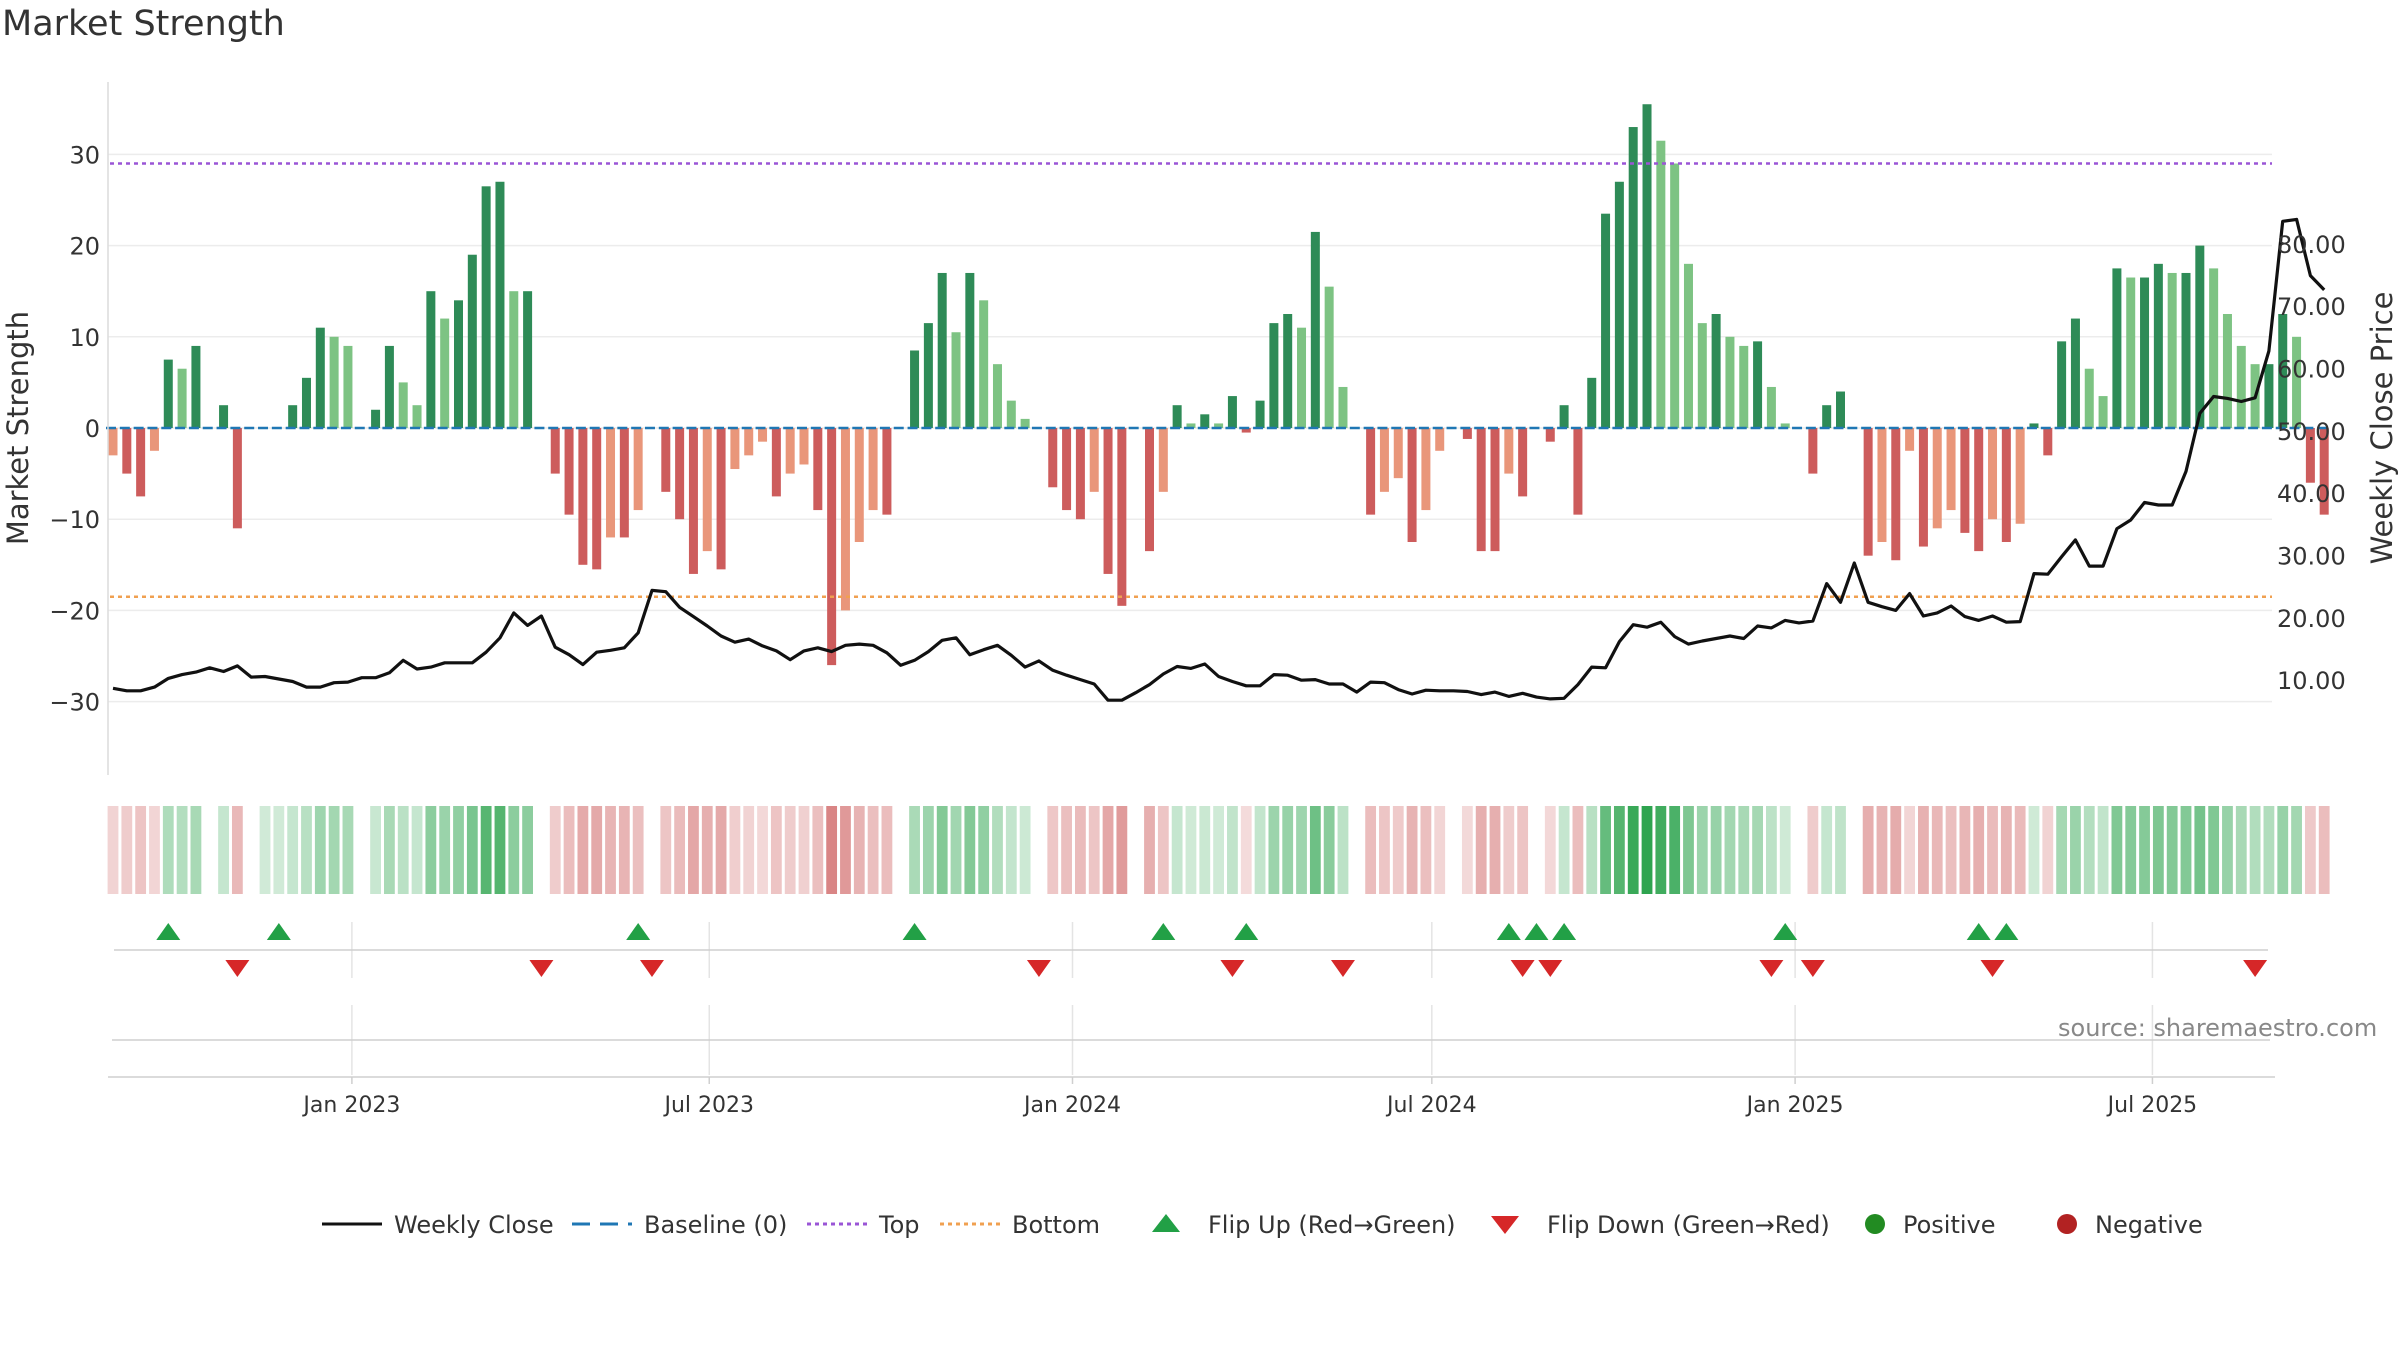 This screenshot has height=1350, width=2400. I want to click on heat-strip-layer, so click(1218, 850).